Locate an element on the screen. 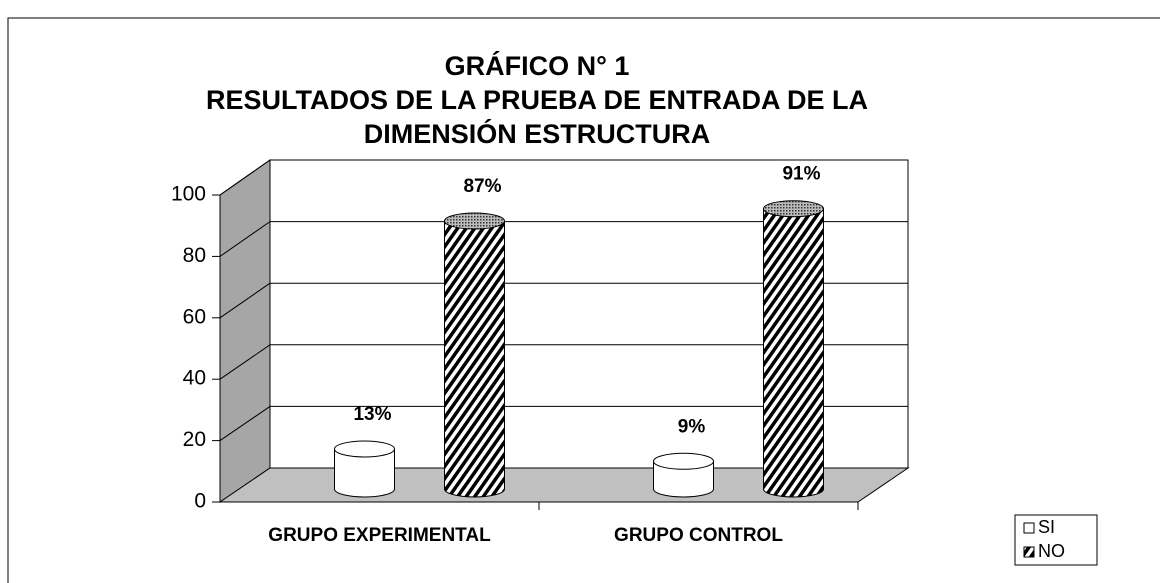 The width and height of the screenshot is (1160, 583). legend-label: SI is located at coordinates (1046, 527).